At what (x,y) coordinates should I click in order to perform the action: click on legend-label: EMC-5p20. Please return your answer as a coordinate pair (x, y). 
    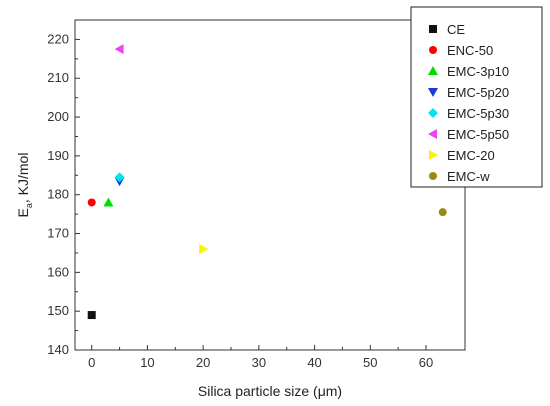
    Looking at the image, I should click on (478, 92).